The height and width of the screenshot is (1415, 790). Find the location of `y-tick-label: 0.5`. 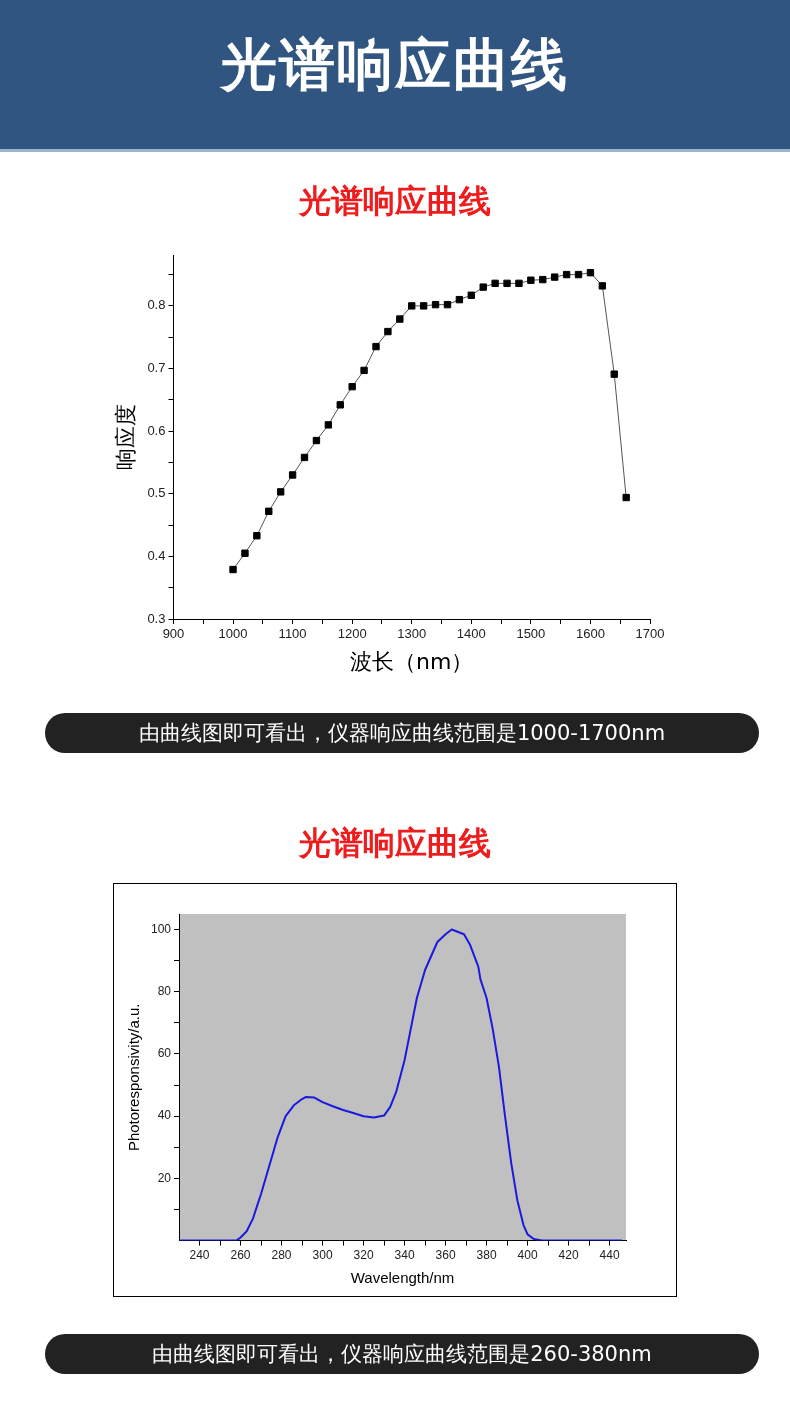

y-tick-label: 0.5 is located at coordinates (156, 493).